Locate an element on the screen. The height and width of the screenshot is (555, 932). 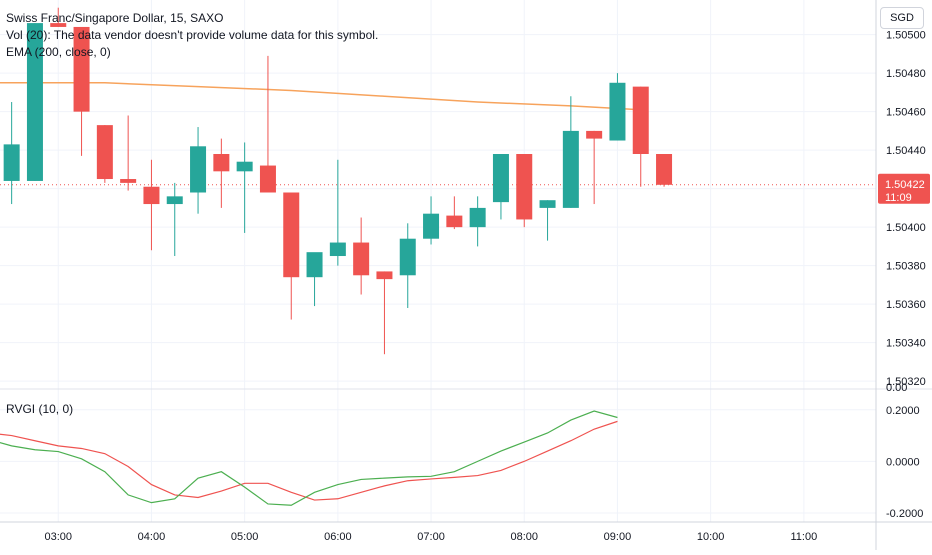
rvgi-legend: RVGI (10, 0) is located at coordinates (40, 409).